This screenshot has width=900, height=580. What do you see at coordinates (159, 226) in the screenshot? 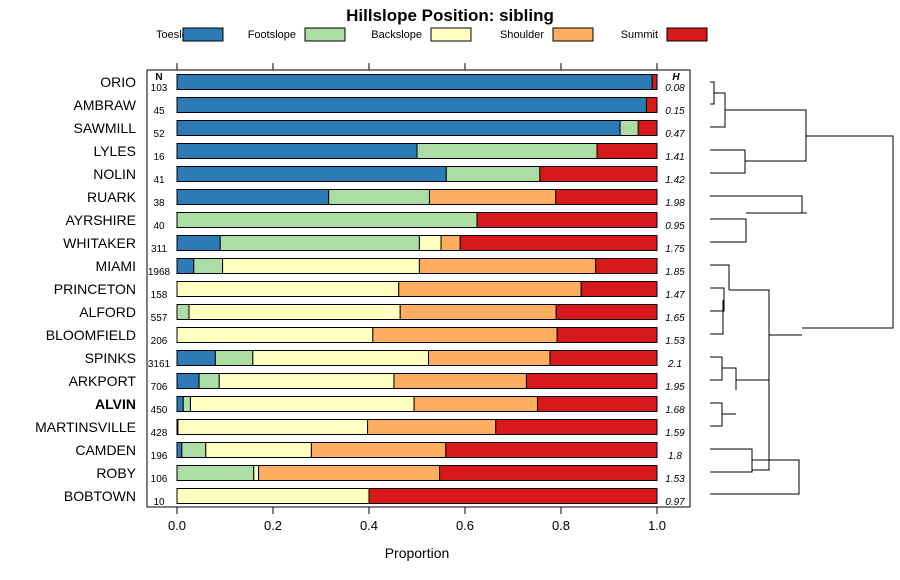
I see `row-n-value: 40` at bounding box center [159, 226].